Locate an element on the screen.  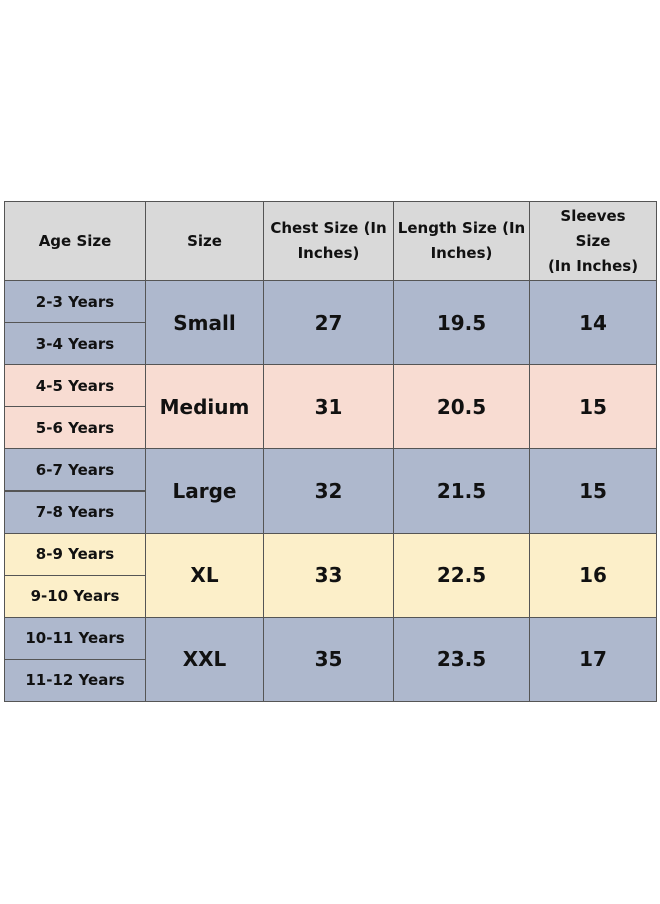
size-text: XL is located at coordinates (204, 575).